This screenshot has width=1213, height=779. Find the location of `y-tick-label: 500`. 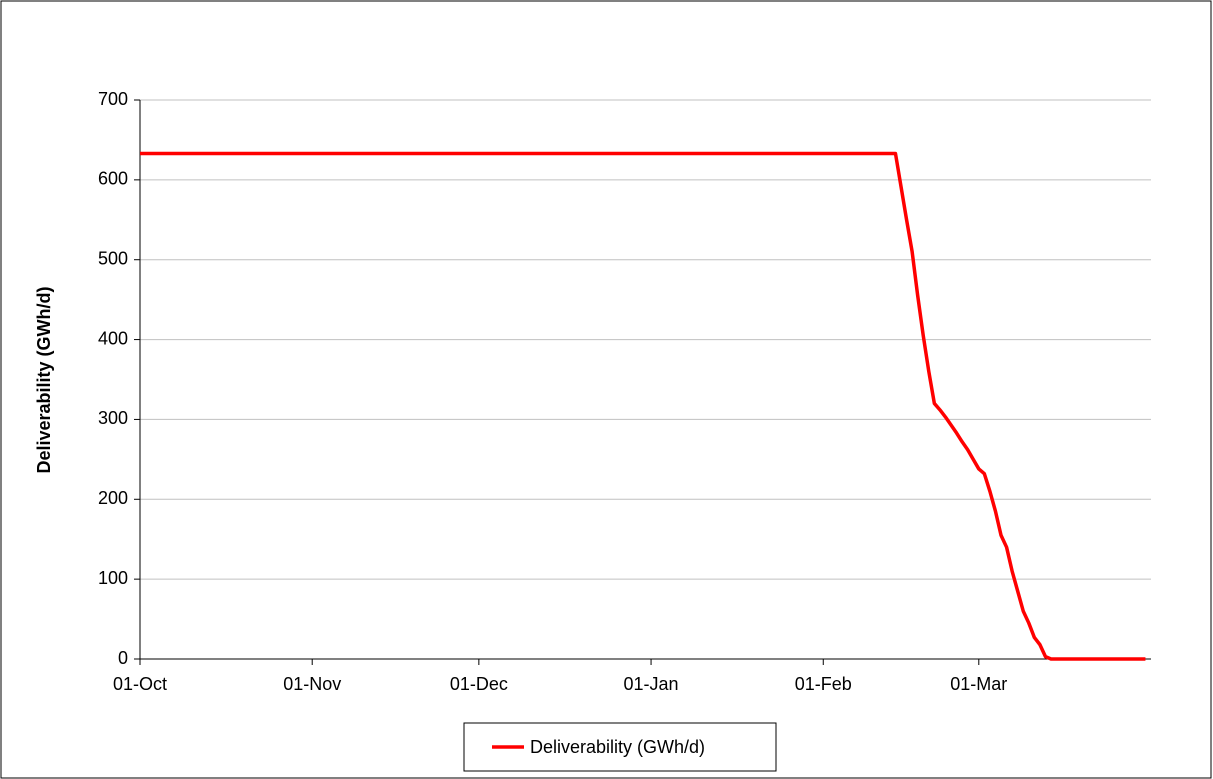

y-tick-label: 500 is located at coordinates (113, 258).